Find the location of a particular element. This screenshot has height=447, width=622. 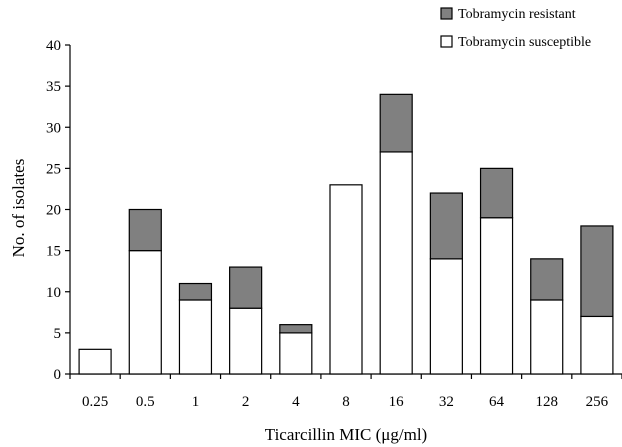

y-axis: 0 5 10 15 20 25 30 35 40 is located at coordinates (58, 210).